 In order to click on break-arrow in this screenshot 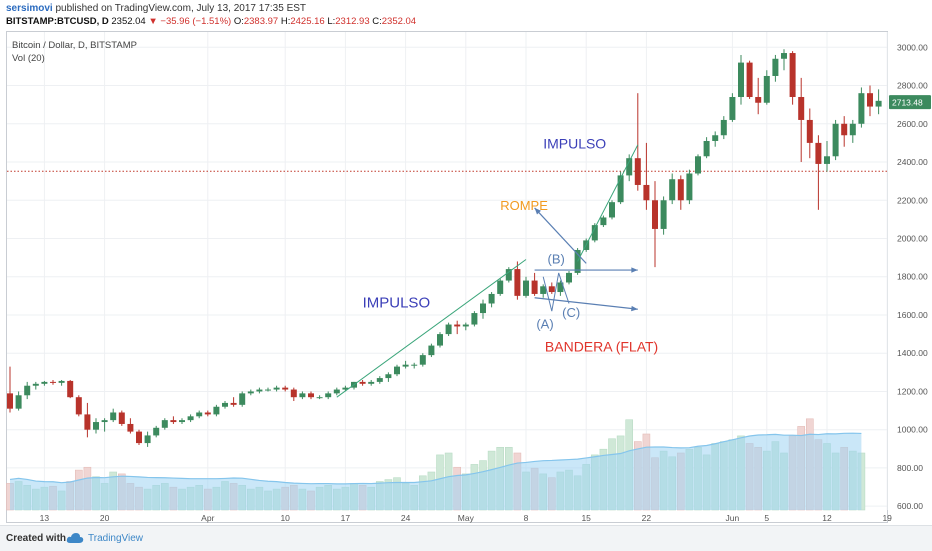, I will do `click(560, 235)`.